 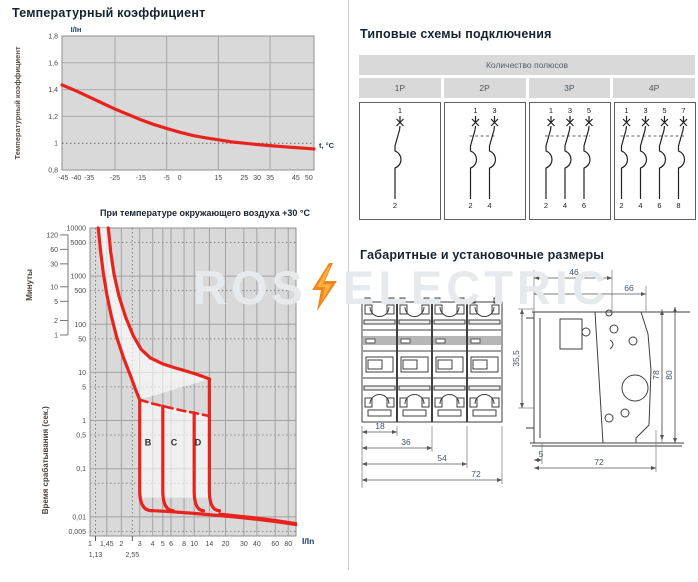 I want to click on pole-count-header-4P: 4P, so click(x=654, y=88).